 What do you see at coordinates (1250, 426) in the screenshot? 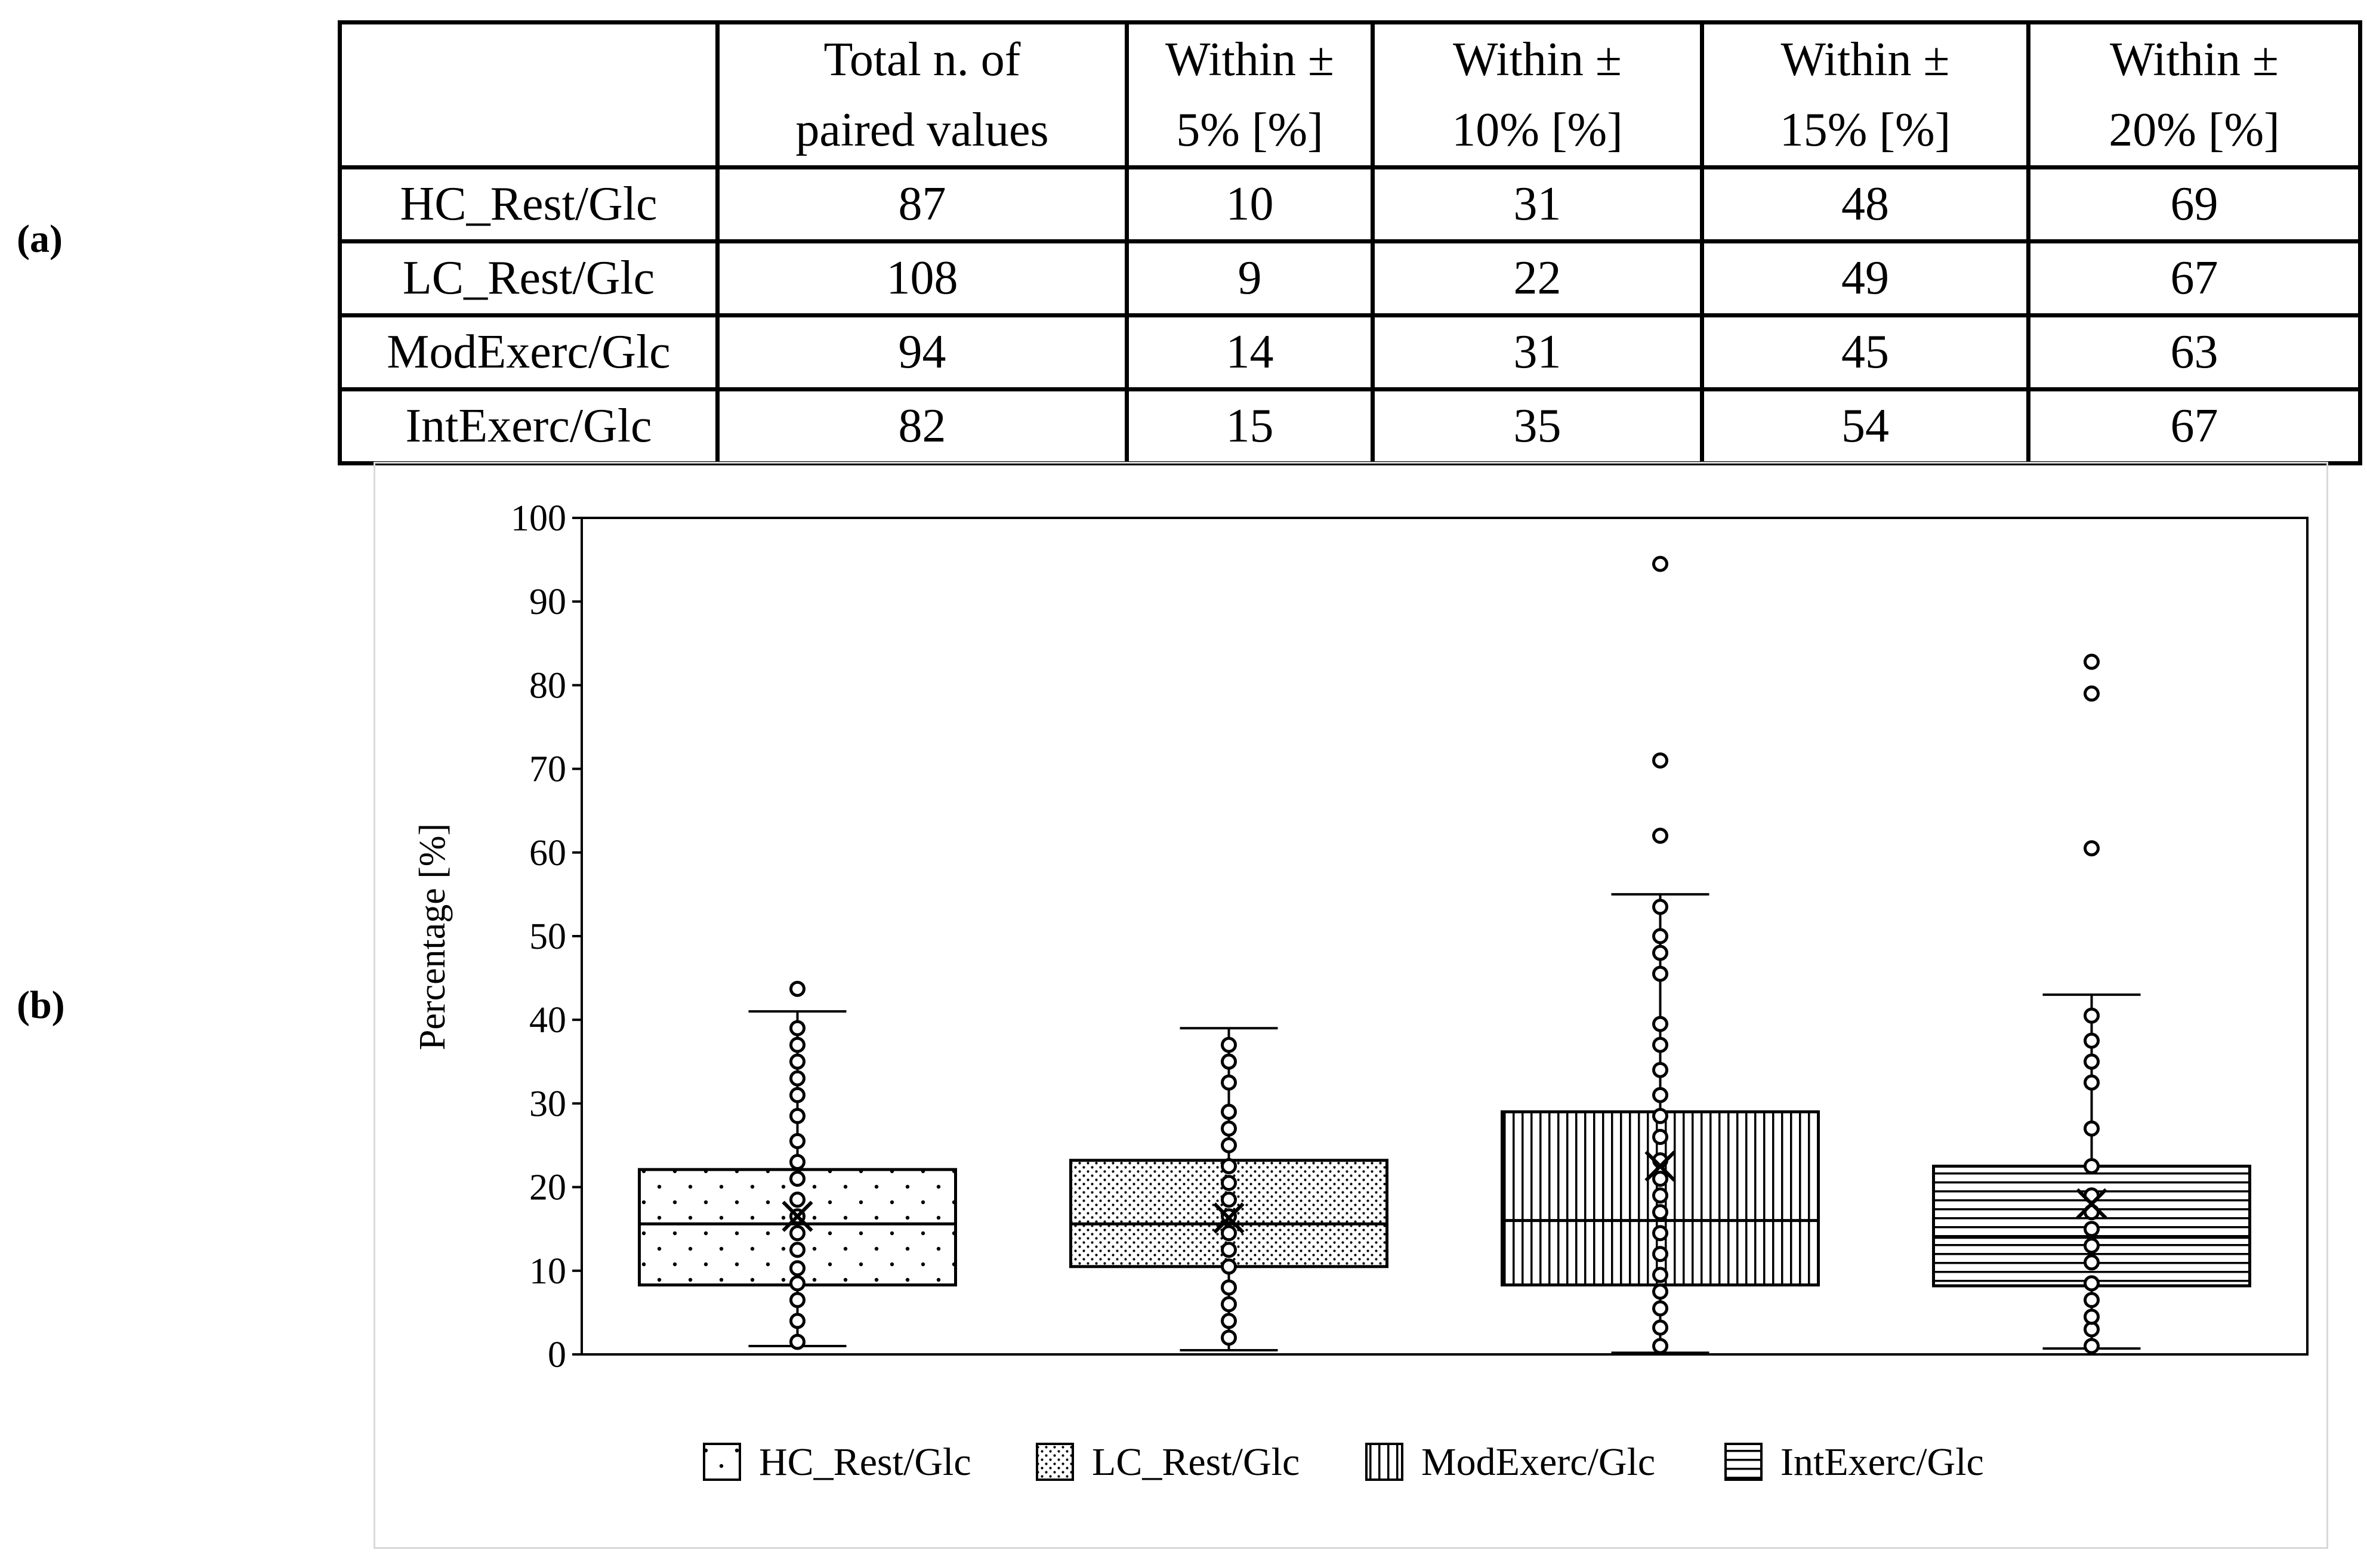
I see `table-cell: 15` at bounding box center [1250, 426].